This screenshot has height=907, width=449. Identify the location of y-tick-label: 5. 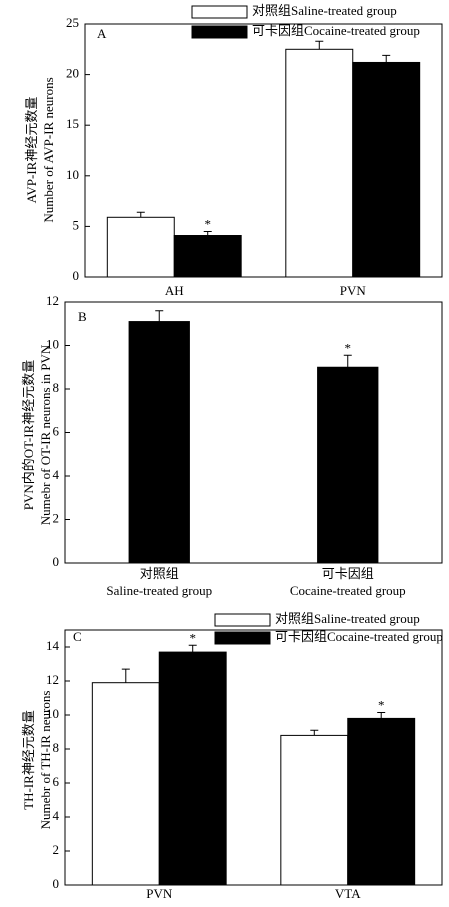
(76, 224).